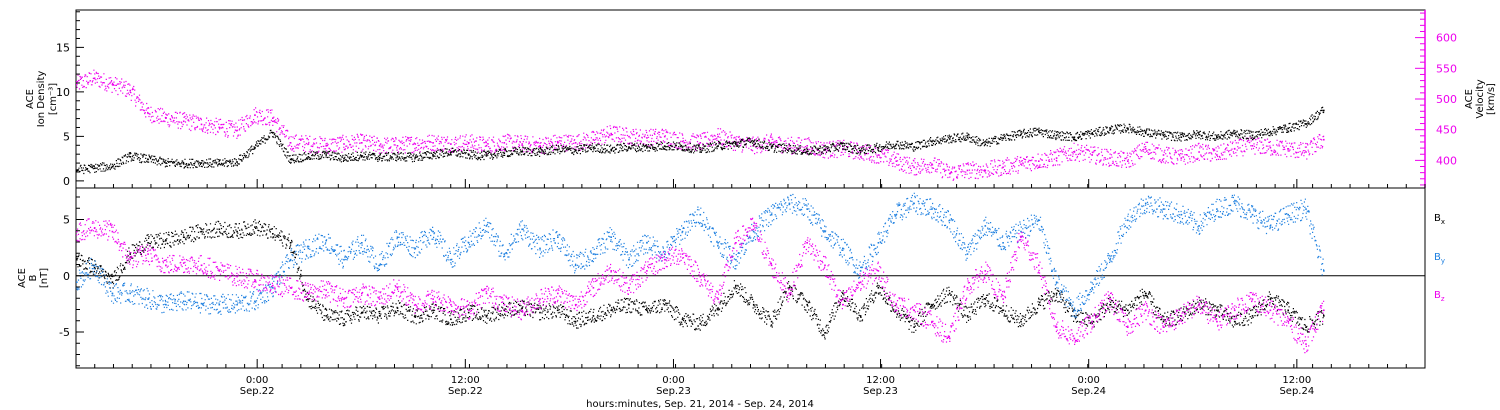 The width and height of the screenshot is (1500, 410). What do you see at coordinates (465, 380) in the screenshot?
I see `x-tick-label-time: 12:00` at bounding box center [465, 380].